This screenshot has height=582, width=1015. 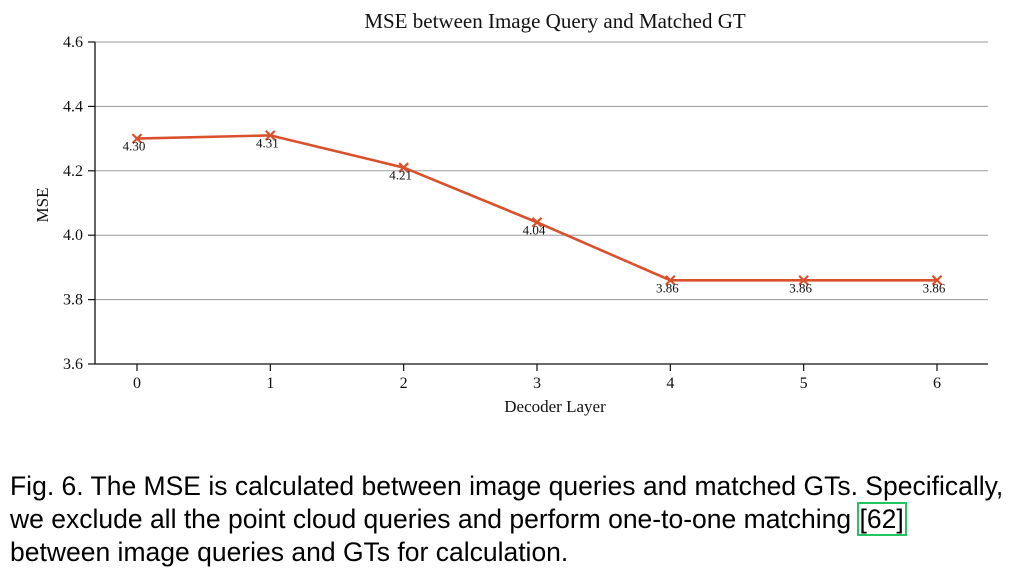 What do you see at coordinates (137, 383) in the screenshot?
I see `x-tick-label: 0` at bounding box center [137, 383].